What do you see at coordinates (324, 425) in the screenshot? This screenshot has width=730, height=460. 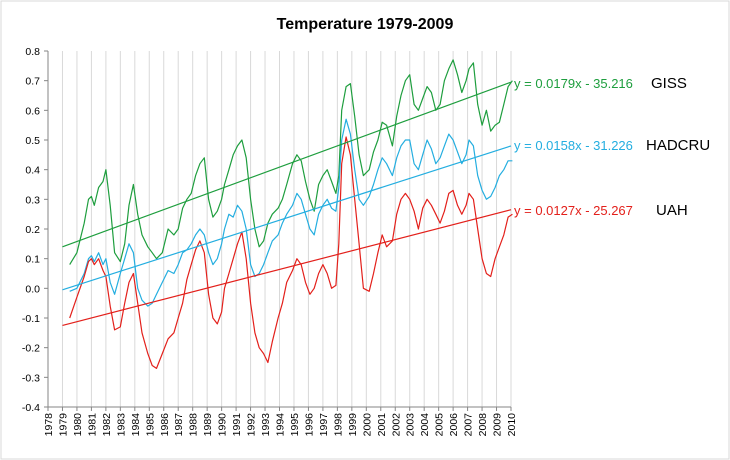 I see `x-tick-label: 1997` at bounding box center [324, 425].